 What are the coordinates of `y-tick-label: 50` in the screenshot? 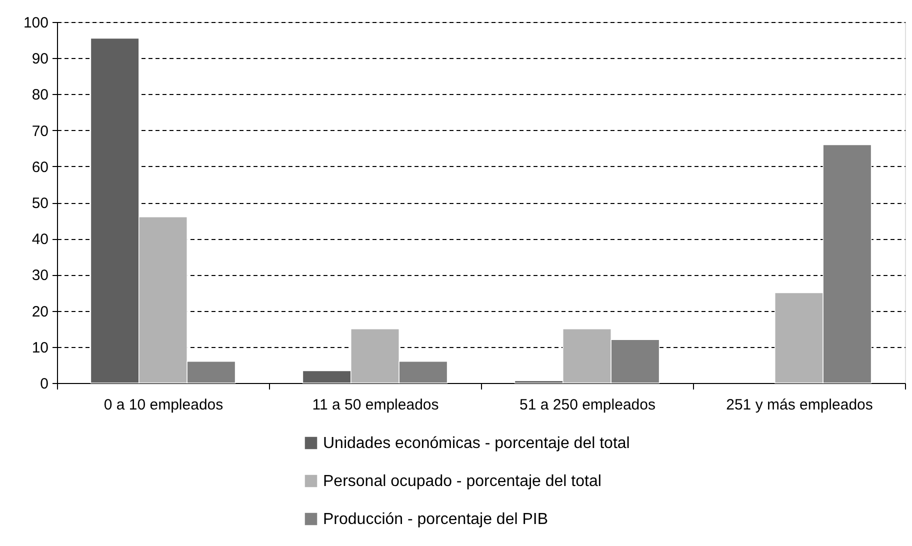 It's located at (40, 203).